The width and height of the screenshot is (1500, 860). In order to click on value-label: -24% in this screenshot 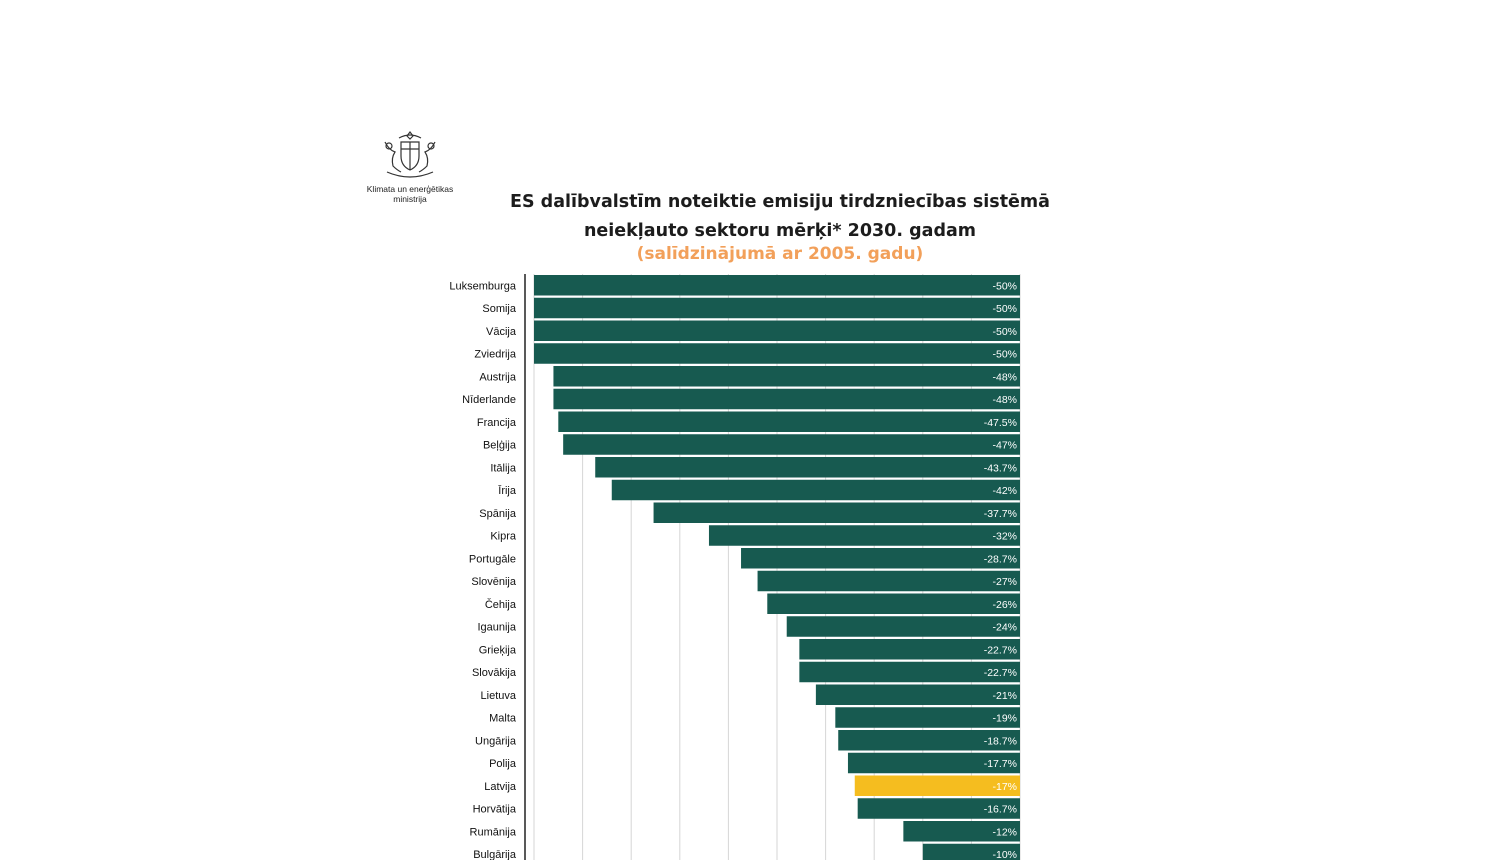, I will do `click(1004, 628)`.